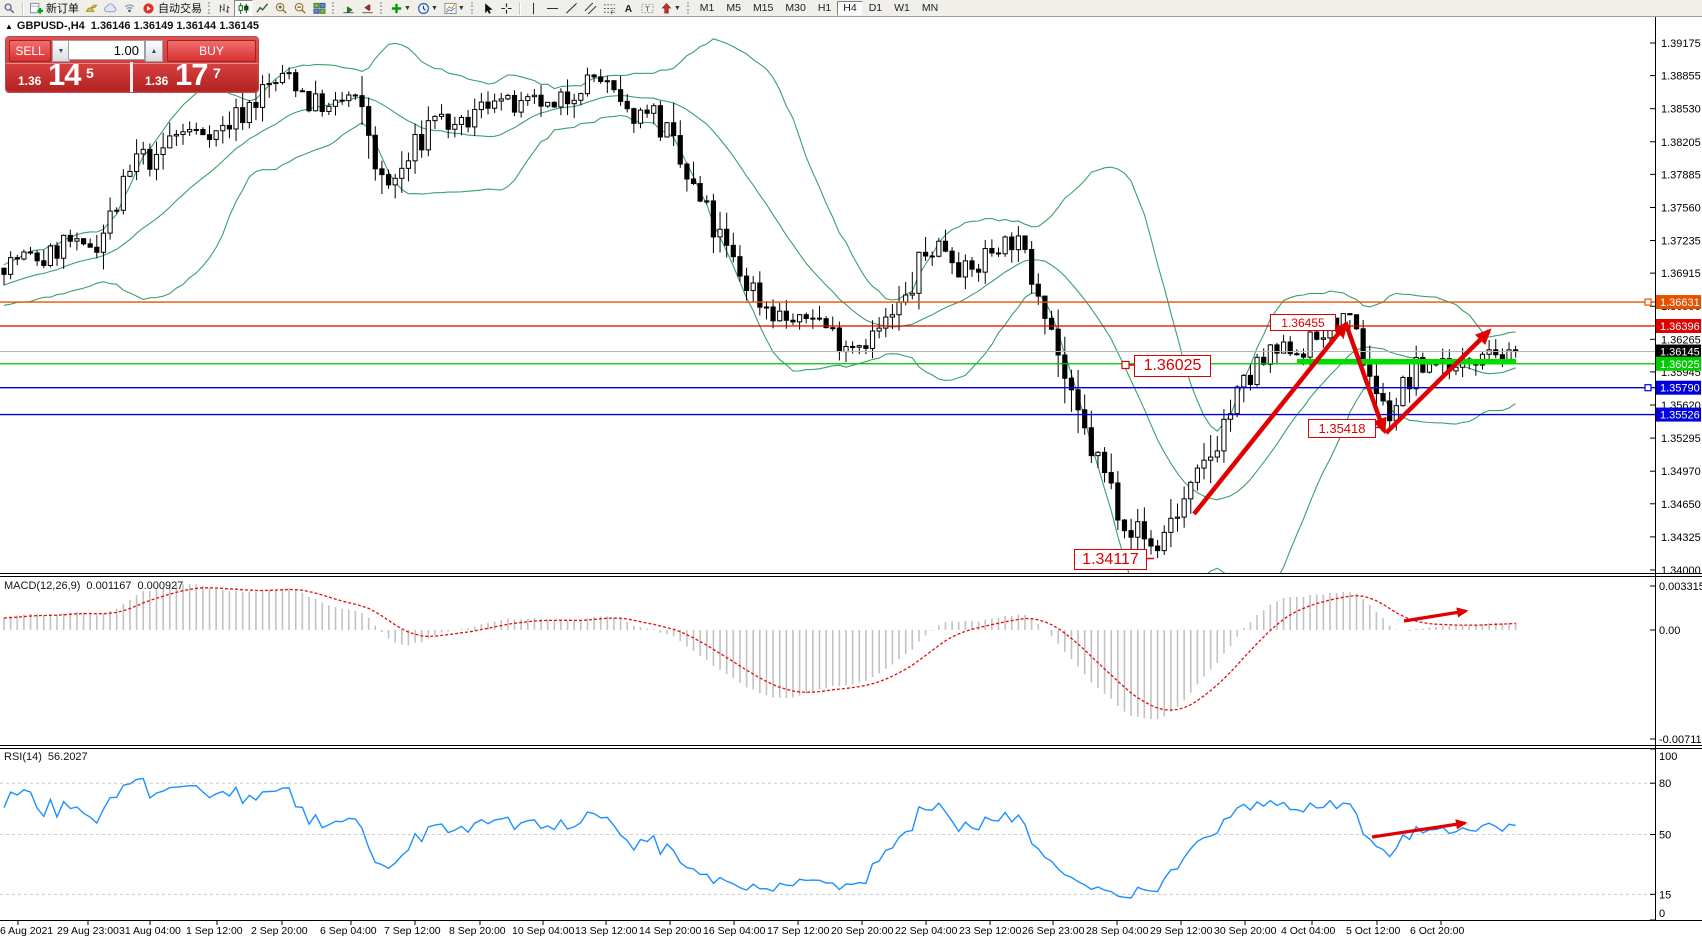  I want to click on zoom-in-button, so click(281, 8).